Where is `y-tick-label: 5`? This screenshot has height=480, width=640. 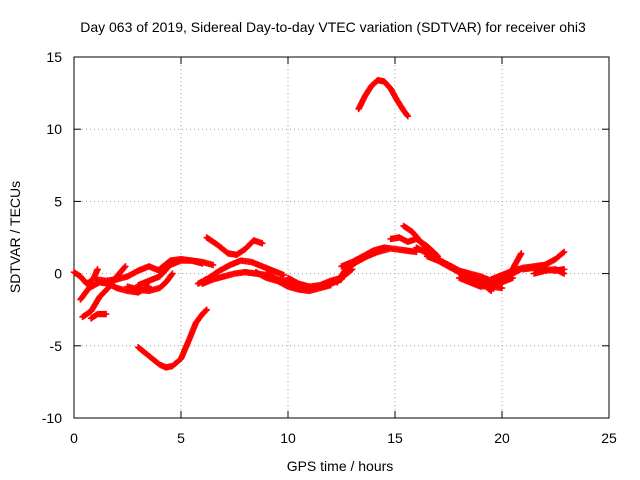 y-tick-label: 5 is located at coordinates (58, 201).